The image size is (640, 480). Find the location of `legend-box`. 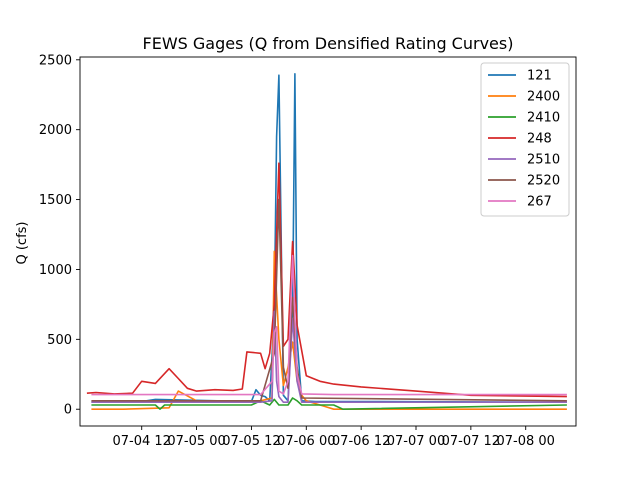

legend-box is located at coordinates (525, 139).